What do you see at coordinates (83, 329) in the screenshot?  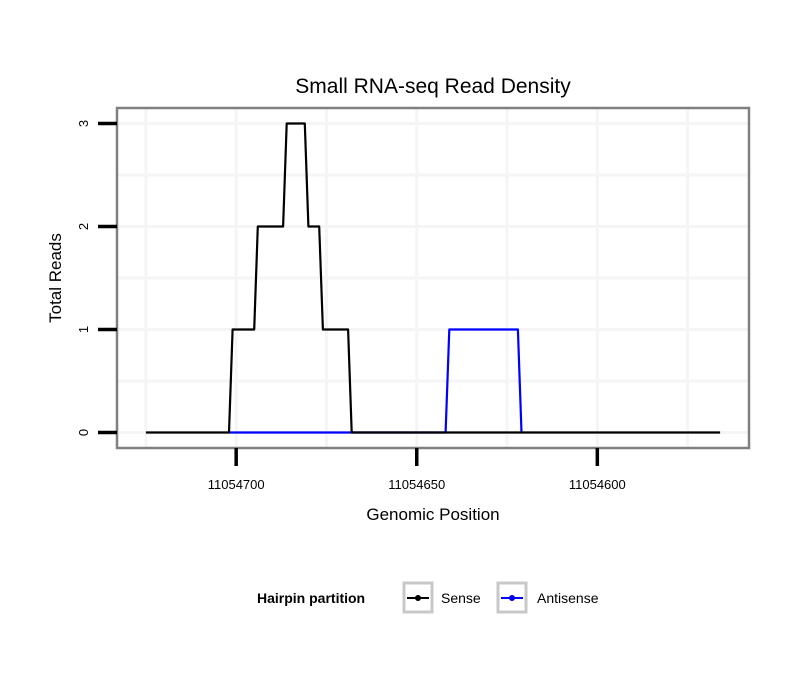 I see `y-tick-label: 1` at bounding box center [83, 329].